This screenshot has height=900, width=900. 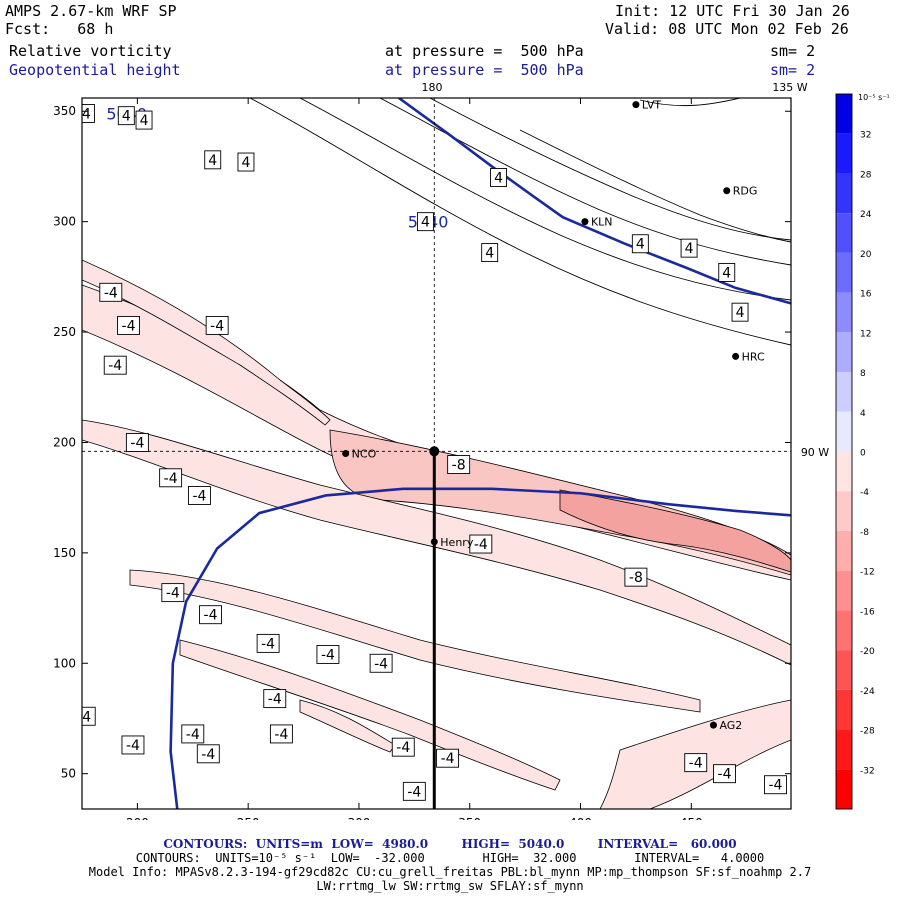 I want to click on station-nco: NCO, so click(x=359, y=454).